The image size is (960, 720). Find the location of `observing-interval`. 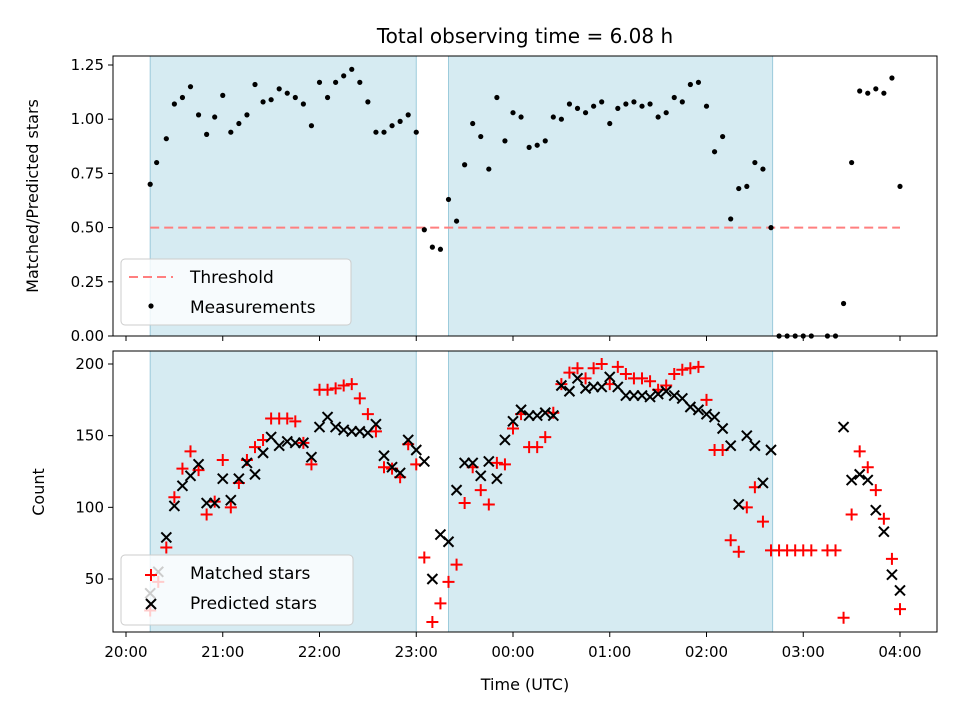

observing-interval is located at coordinates (610, 196).